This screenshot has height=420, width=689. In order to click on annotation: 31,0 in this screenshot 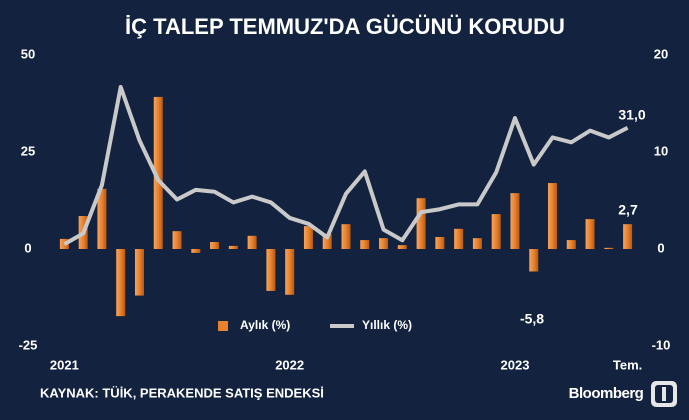, I will do `click(631, 115)`.